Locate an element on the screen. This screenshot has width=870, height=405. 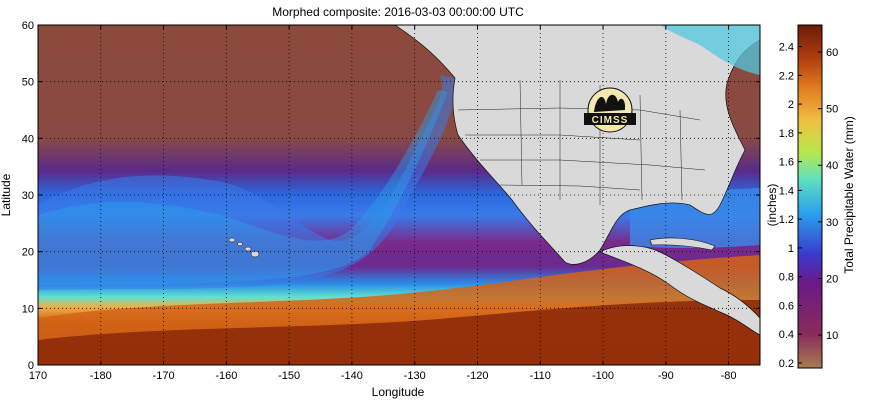
lat-tick-label: 30 is located at coordinates (28, 196).